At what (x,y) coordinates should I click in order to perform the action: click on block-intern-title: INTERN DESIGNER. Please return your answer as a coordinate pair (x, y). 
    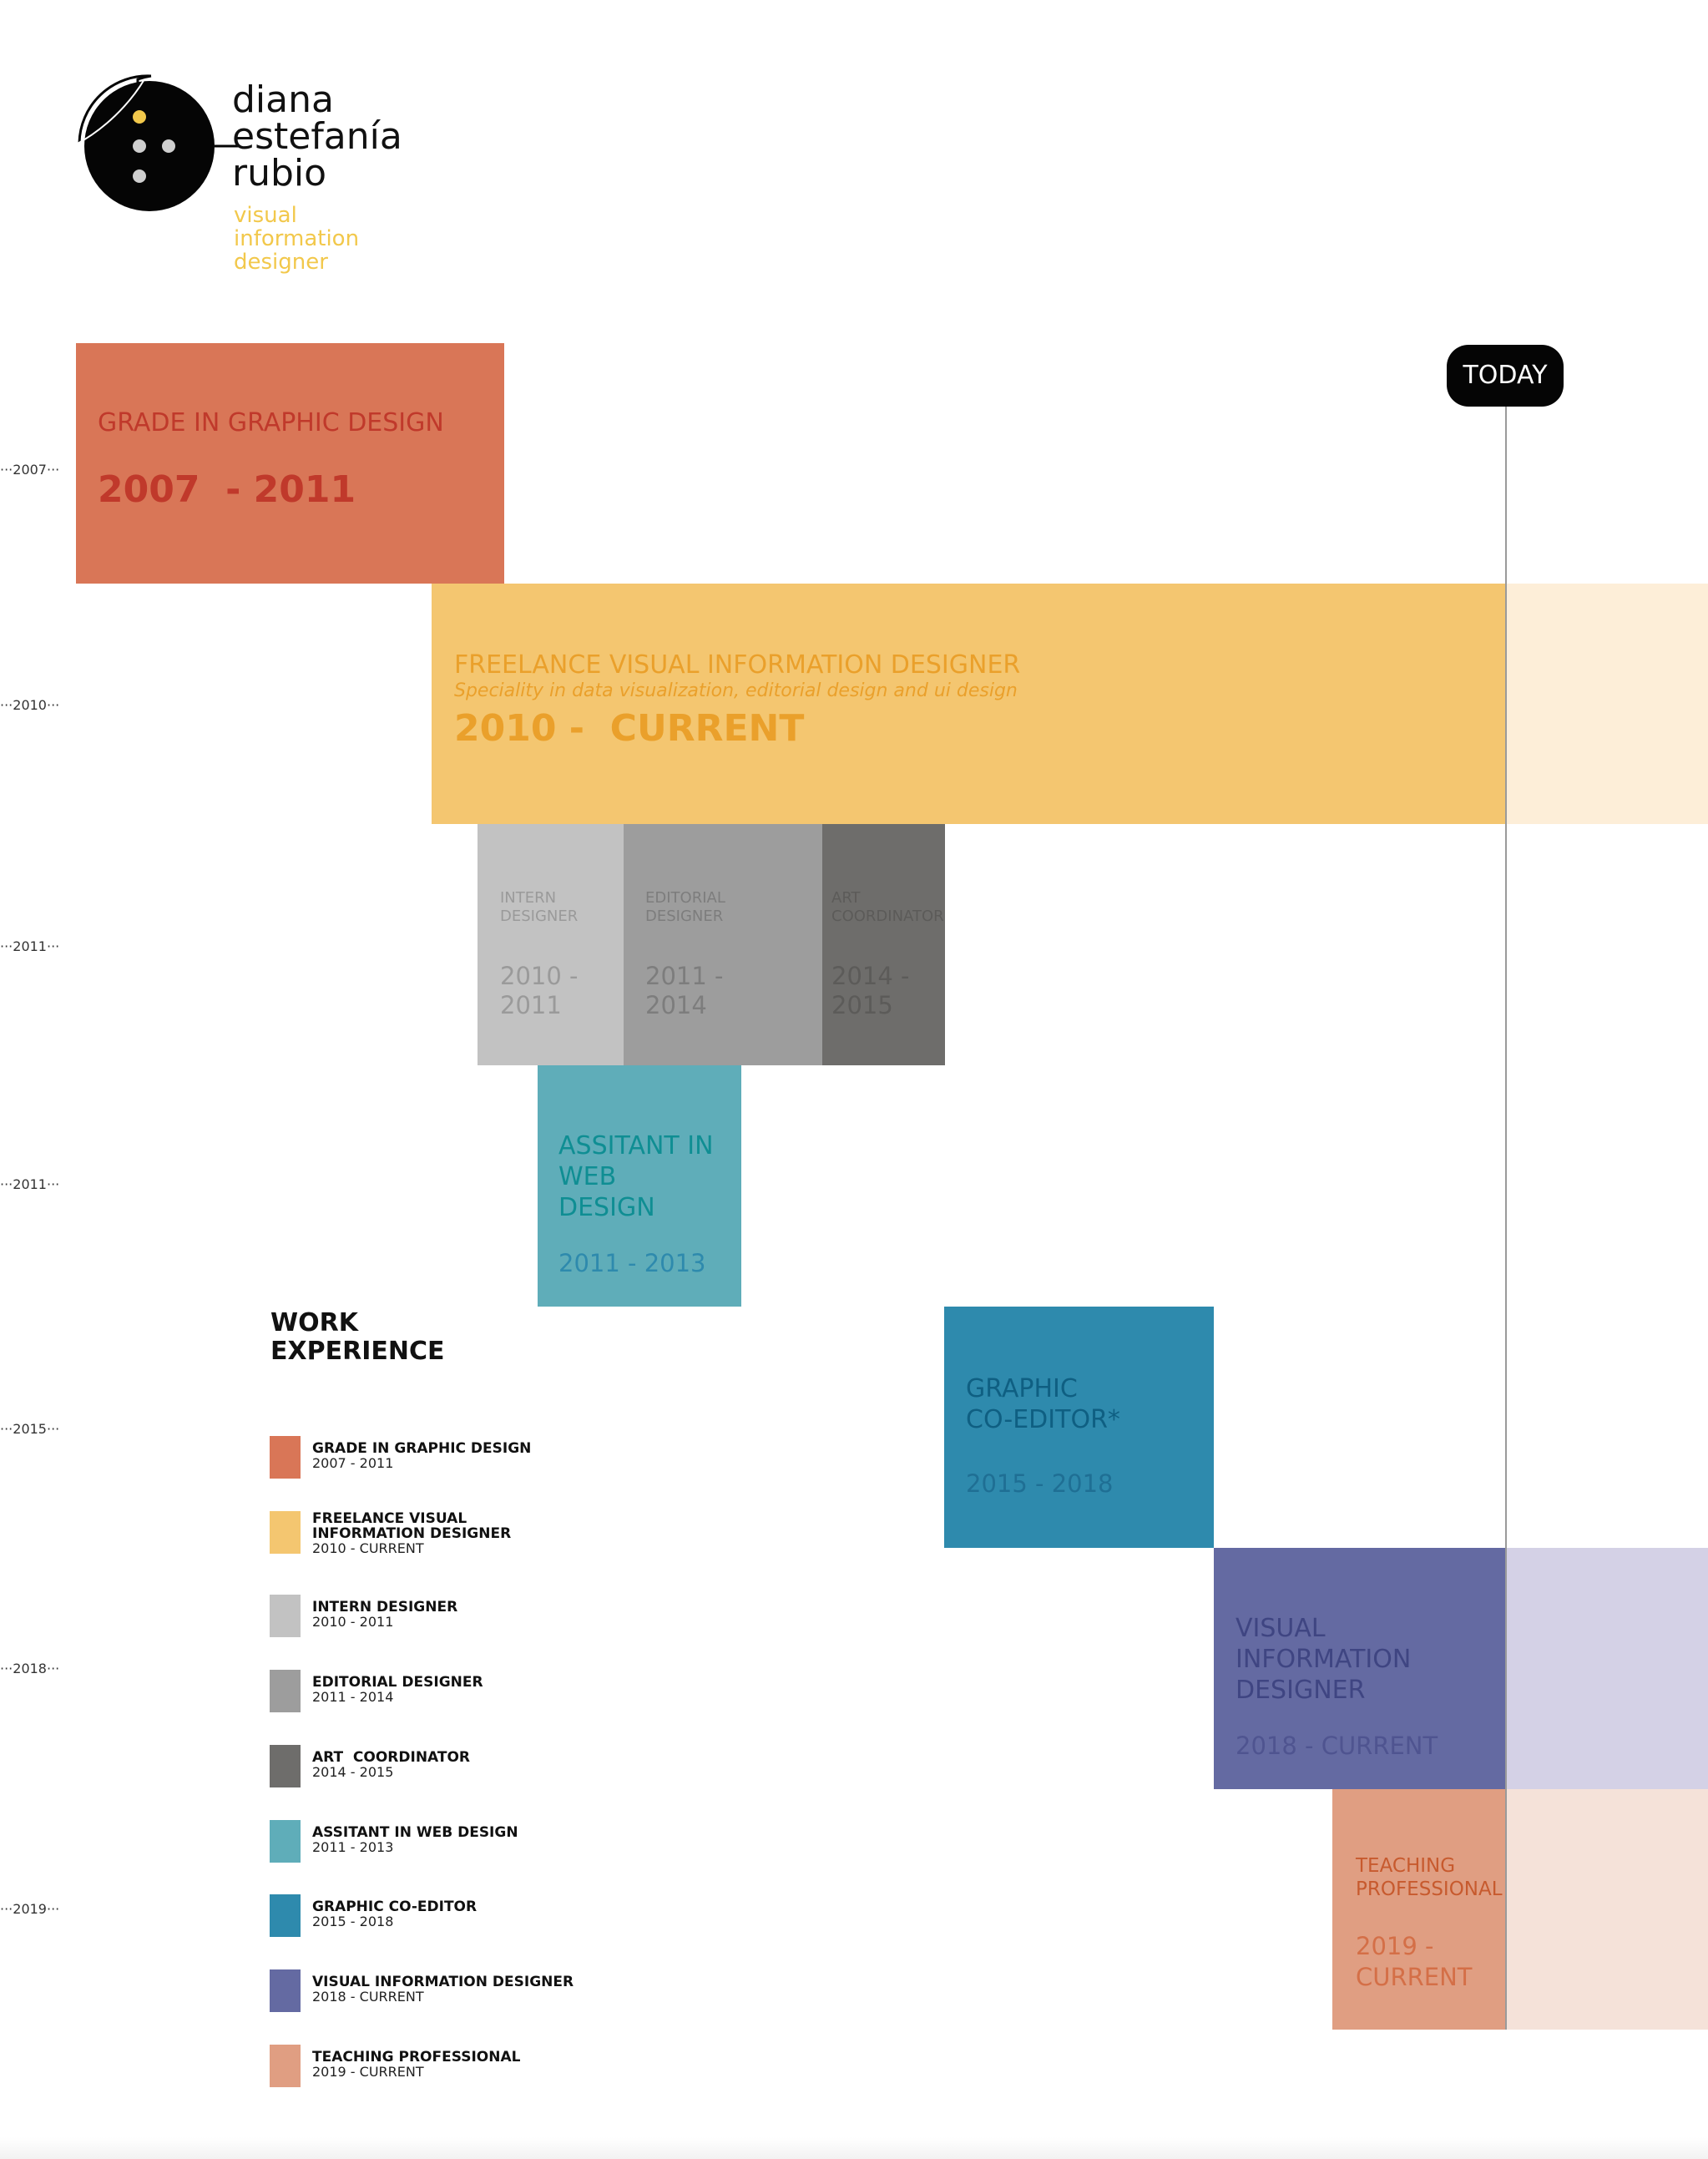
    Looking at the image, I should click on (539, 907).